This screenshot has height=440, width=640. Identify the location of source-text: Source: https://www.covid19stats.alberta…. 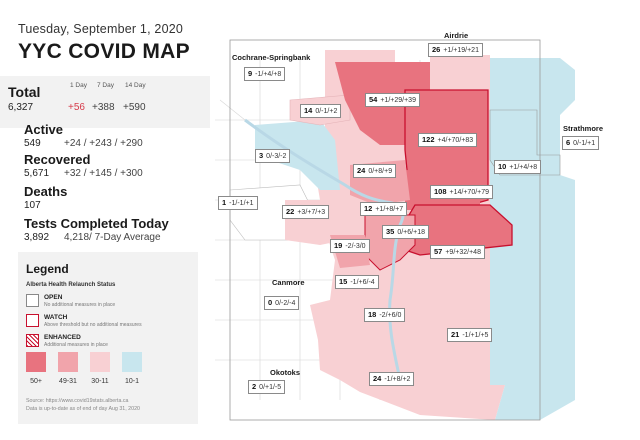
(77, 401).